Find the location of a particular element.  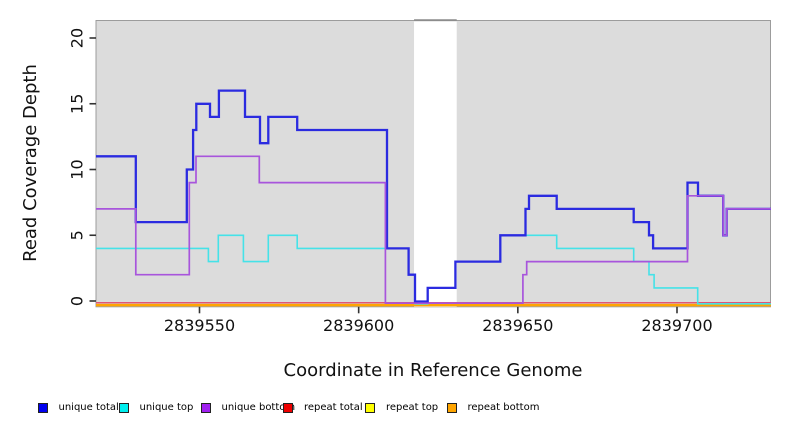

x-tick-label: 2839550 is located at coordinates (199, 325).